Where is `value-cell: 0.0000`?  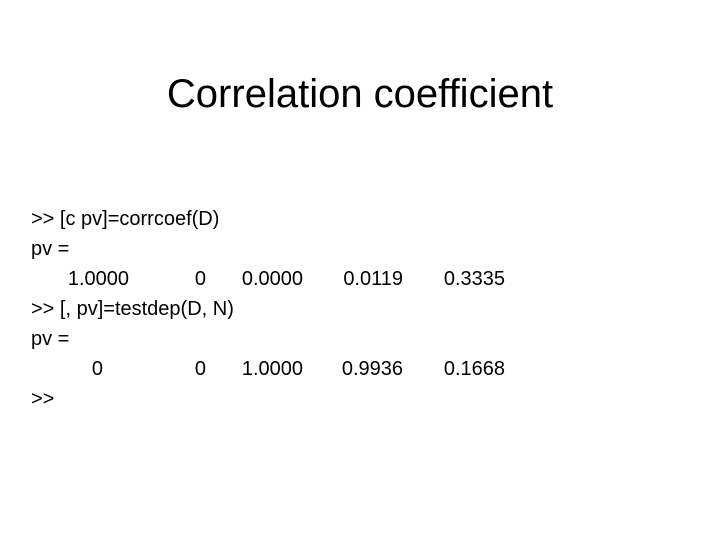
value-cell: 0.0000 is located at coordinates (272, 279).